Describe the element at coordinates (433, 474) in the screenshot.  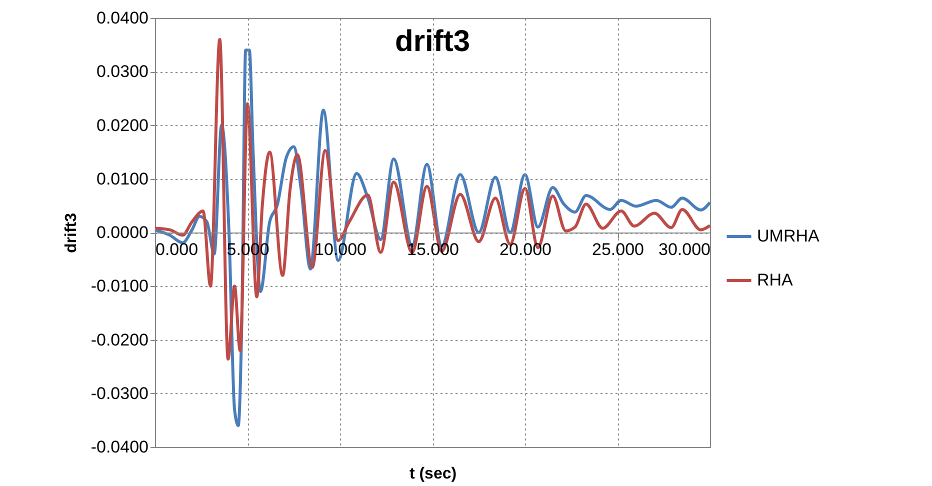
I see `x-axis-title: t (sec)` at that location.